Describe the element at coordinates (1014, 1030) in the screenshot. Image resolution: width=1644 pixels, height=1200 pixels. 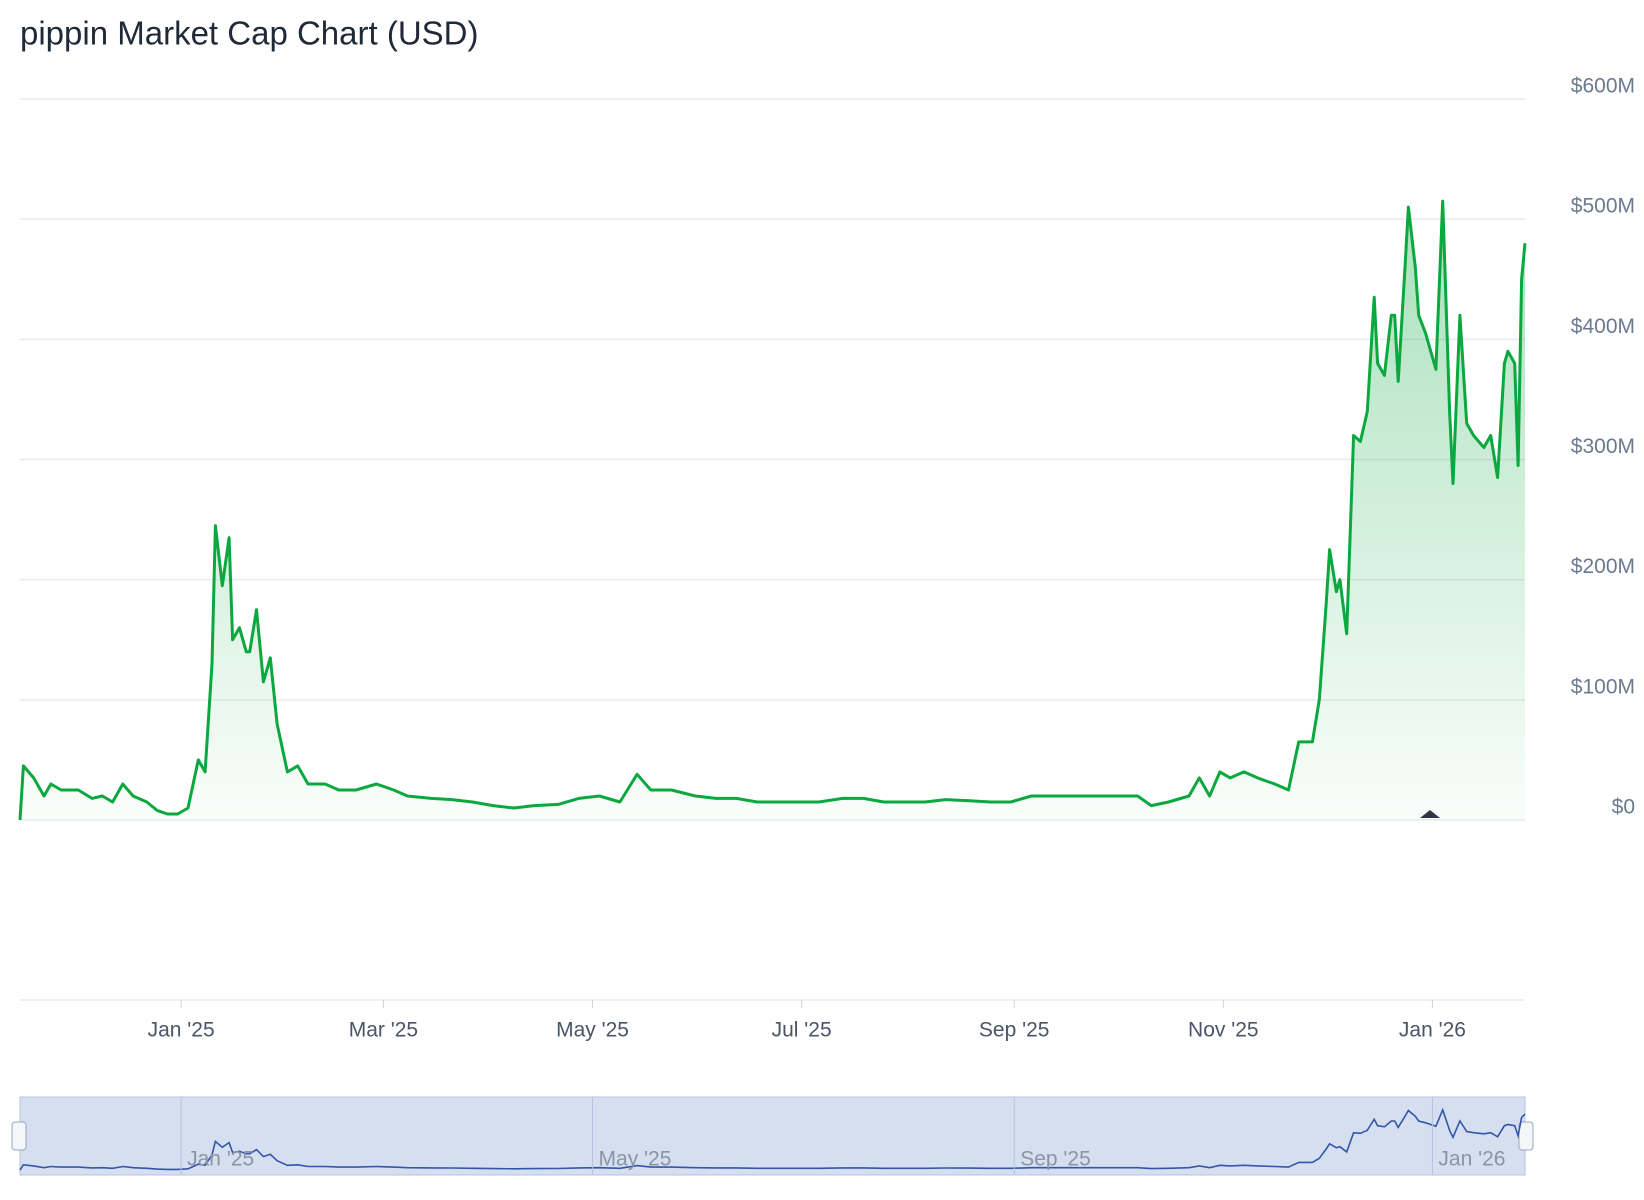
I see `x-tick-label: Sep '25` at that location.